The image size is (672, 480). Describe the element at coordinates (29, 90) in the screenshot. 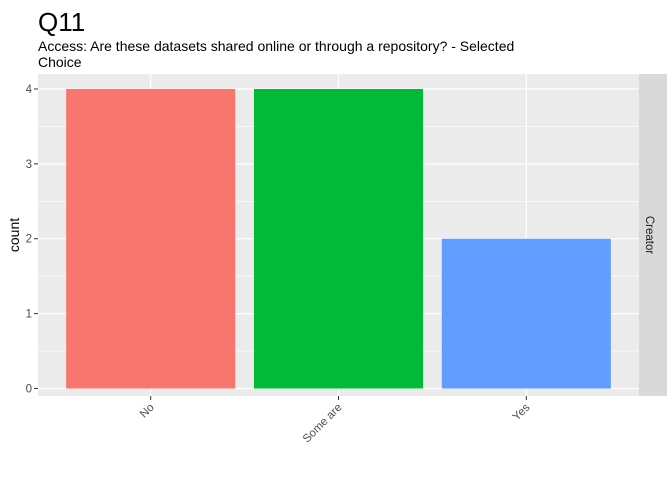

I see `y-tick-label: 4` at that location.